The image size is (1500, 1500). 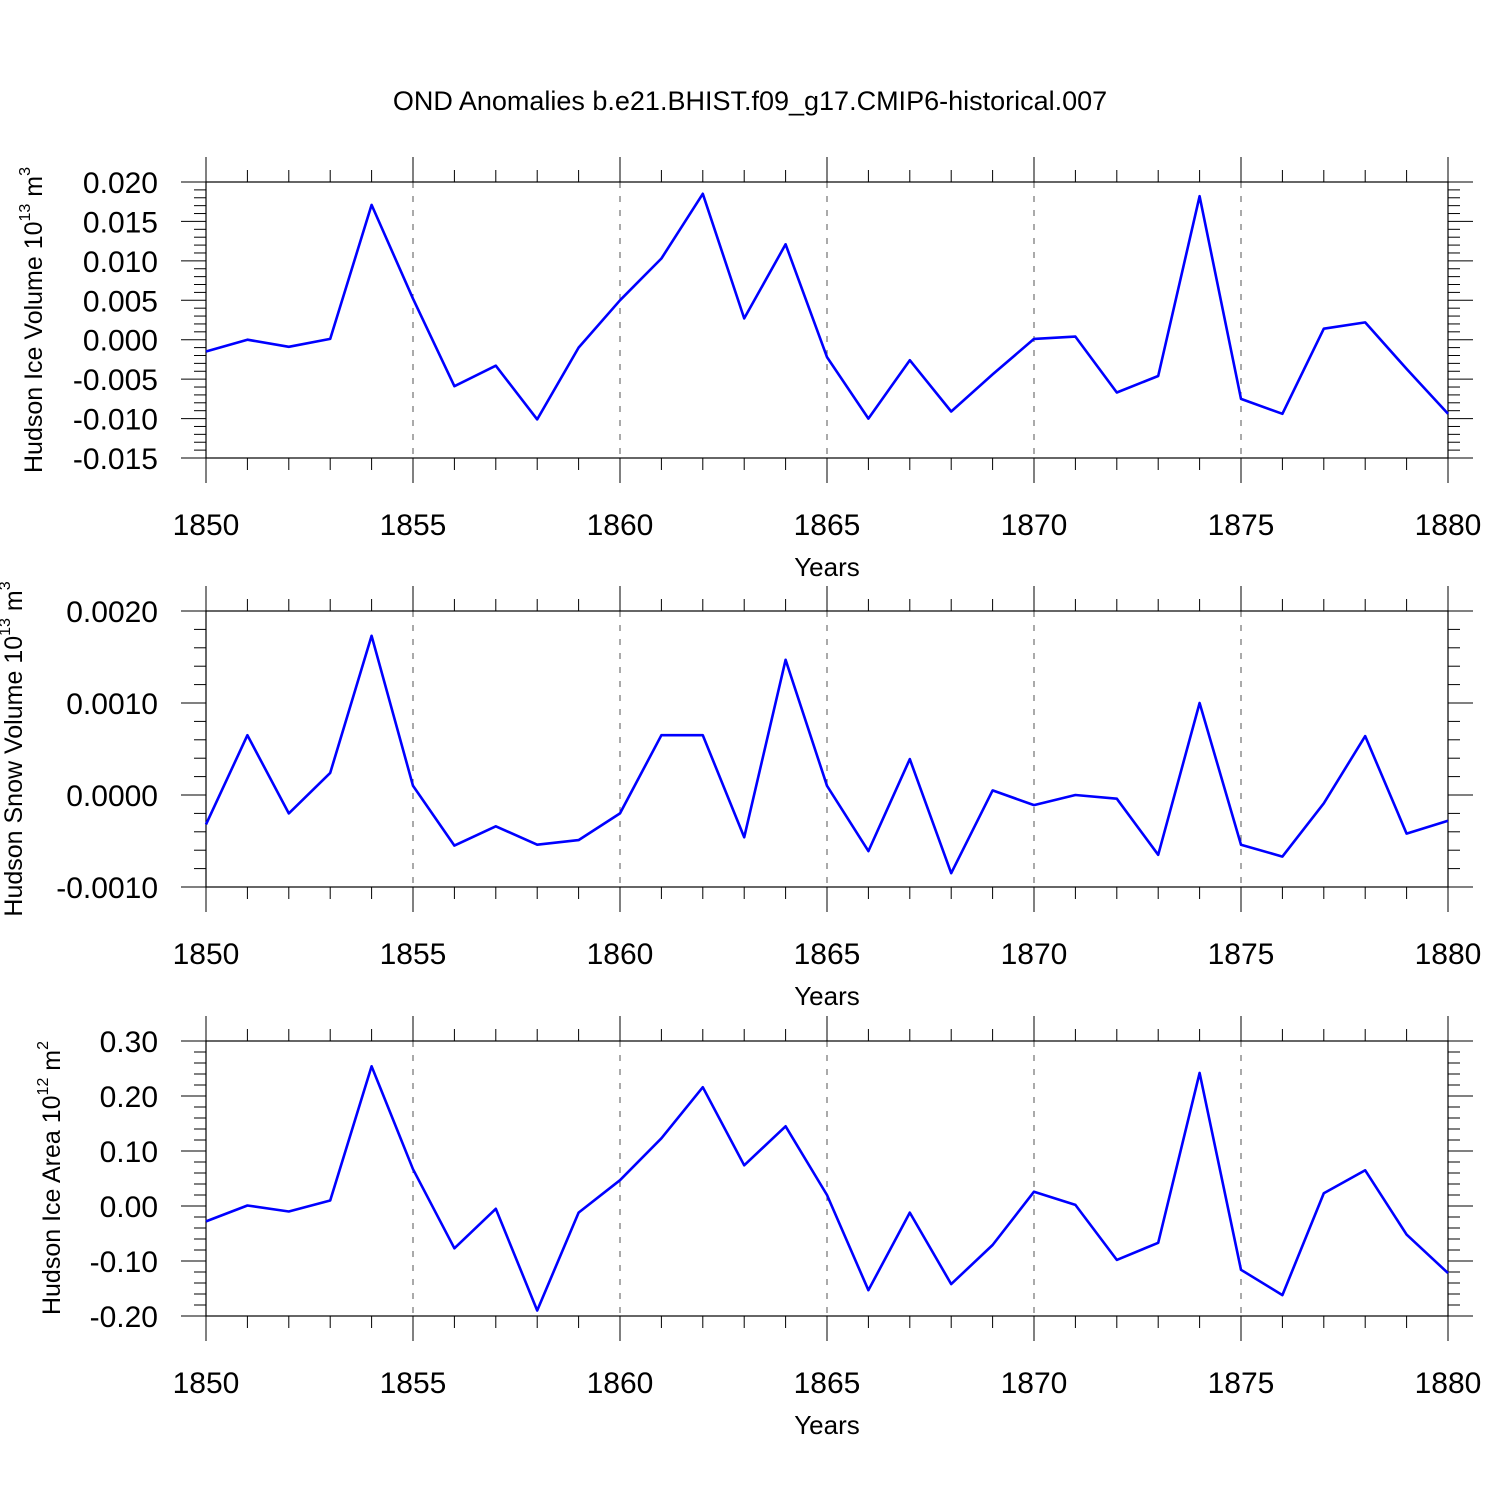 I want to click on y-axis-label: Hudson Snow Volume 1013 m3, so click(x=14, y=748).